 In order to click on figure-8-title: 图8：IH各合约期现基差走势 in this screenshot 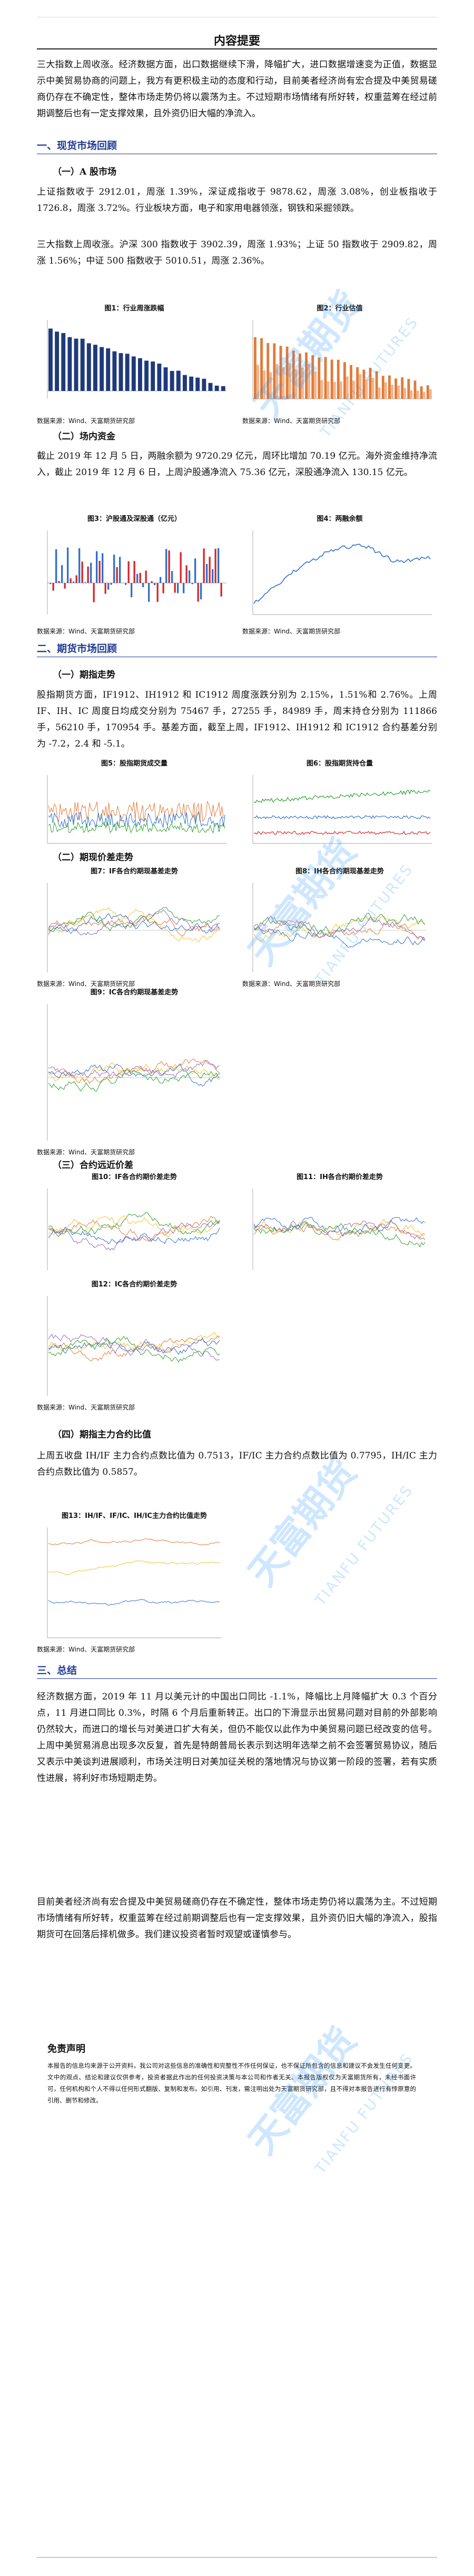, I will do `click(339, 872)`.